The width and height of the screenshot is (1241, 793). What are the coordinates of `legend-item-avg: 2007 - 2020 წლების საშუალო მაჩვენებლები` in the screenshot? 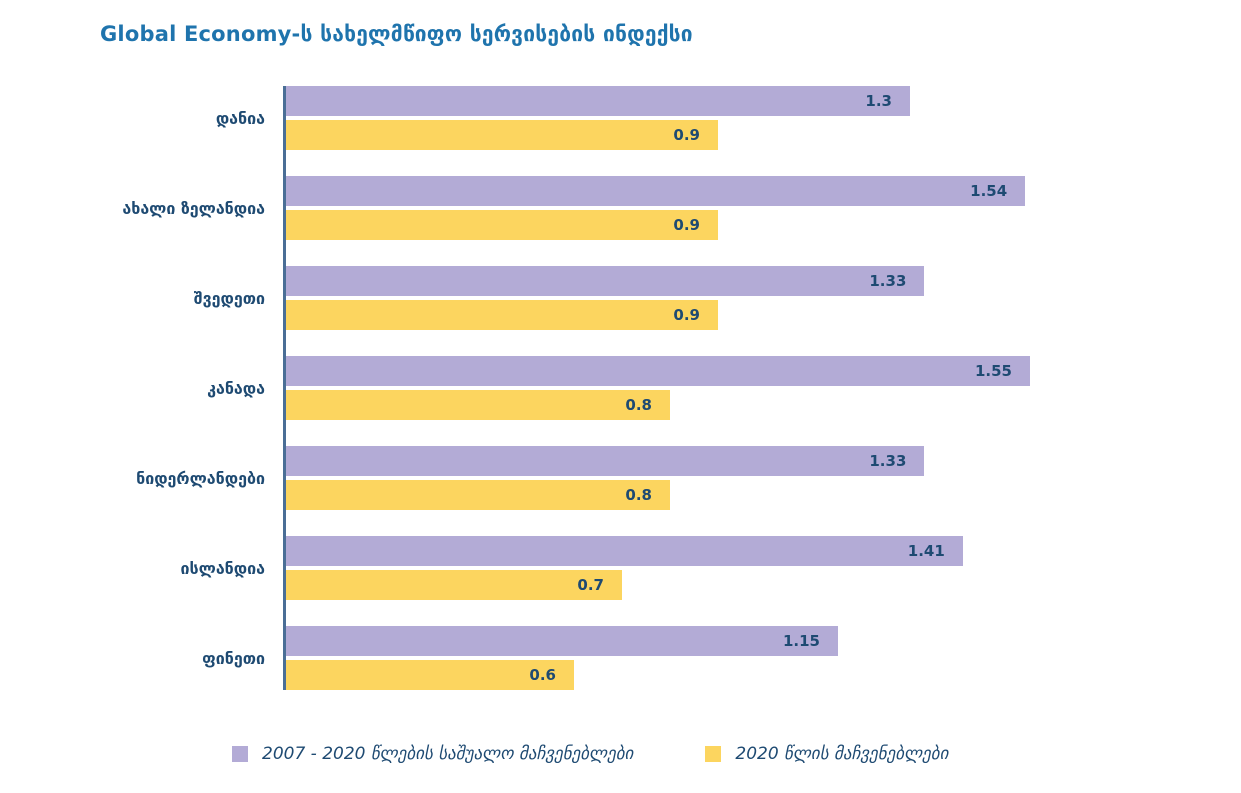 It's located at (432, 754).